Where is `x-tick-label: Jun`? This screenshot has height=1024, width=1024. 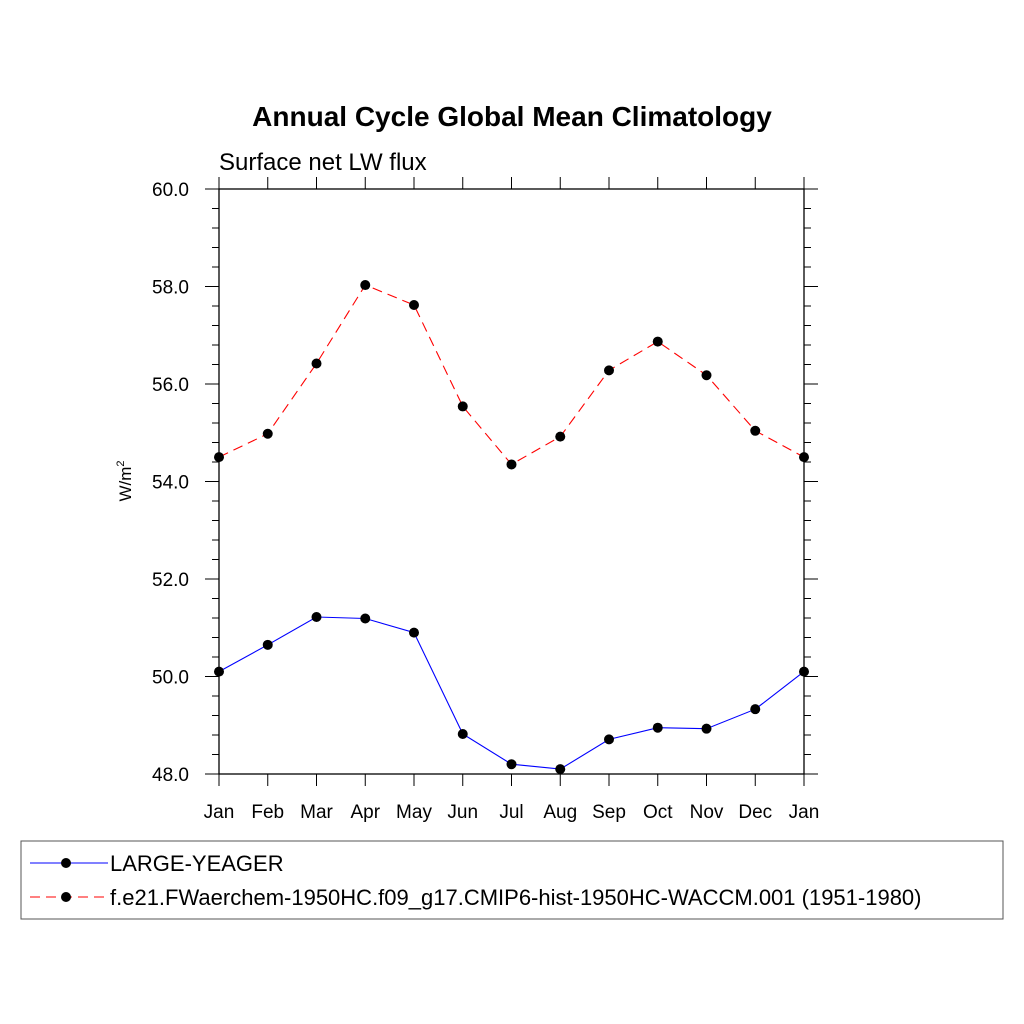
x-tick-label: Jun is located at coordinates (462, 812).